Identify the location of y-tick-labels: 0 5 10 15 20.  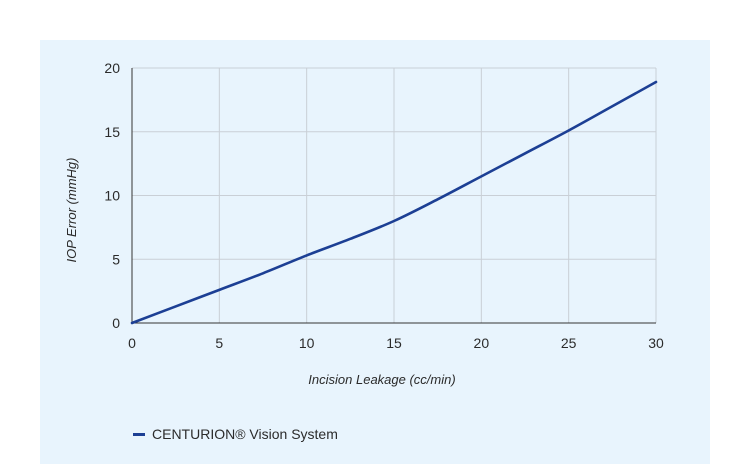
(112, 195).